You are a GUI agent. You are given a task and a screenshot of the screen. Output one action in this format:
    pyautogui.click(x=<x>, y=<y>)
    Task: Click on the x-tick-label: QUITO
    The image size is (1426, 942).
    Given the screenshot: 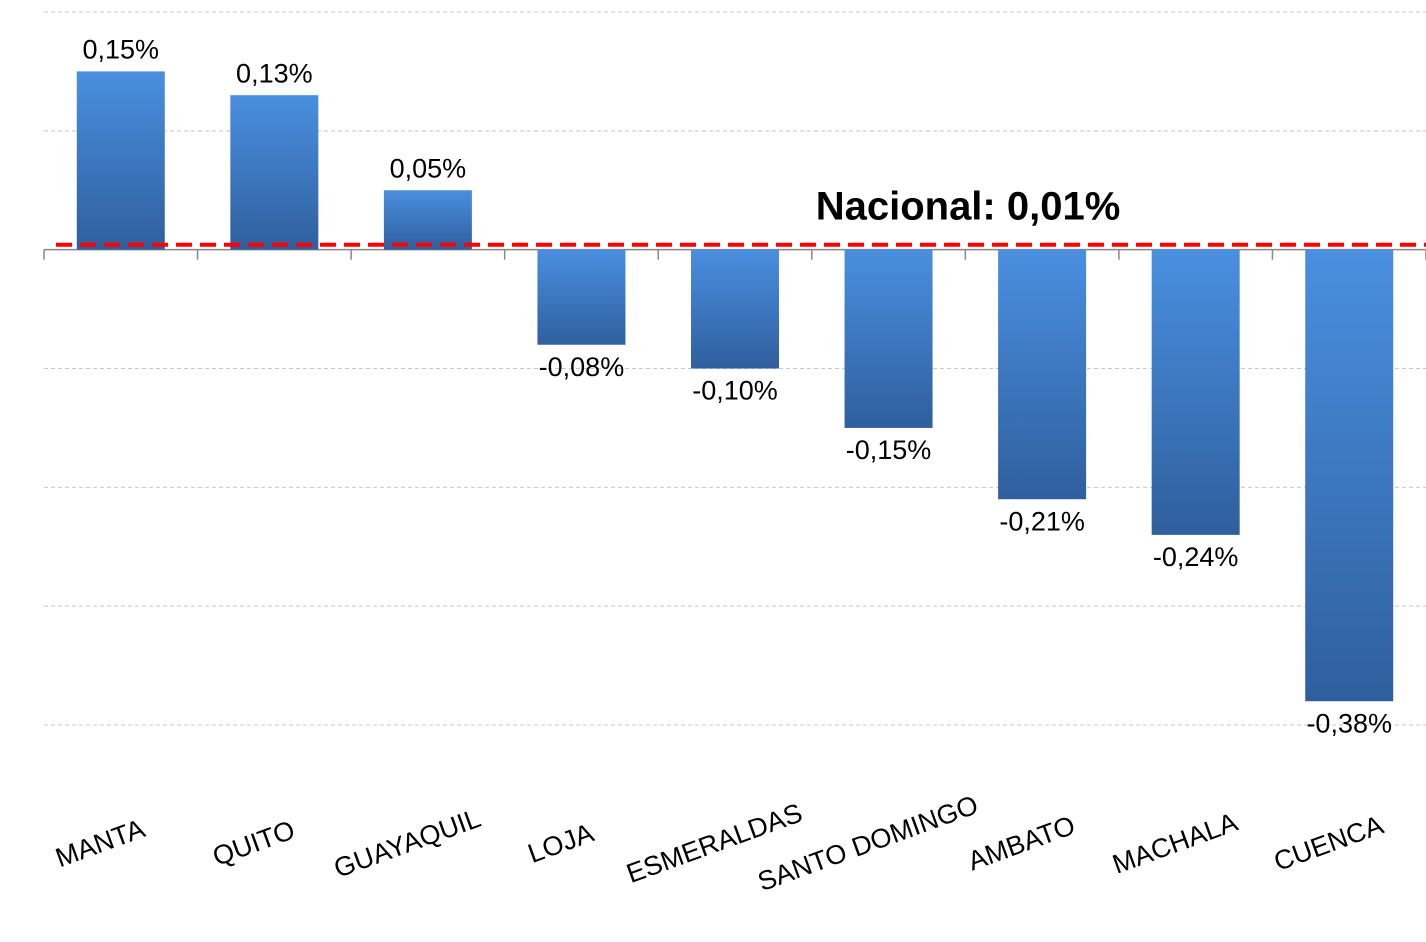 What is the action you would take?
    pyautogui.click(x=254, y=843)
    